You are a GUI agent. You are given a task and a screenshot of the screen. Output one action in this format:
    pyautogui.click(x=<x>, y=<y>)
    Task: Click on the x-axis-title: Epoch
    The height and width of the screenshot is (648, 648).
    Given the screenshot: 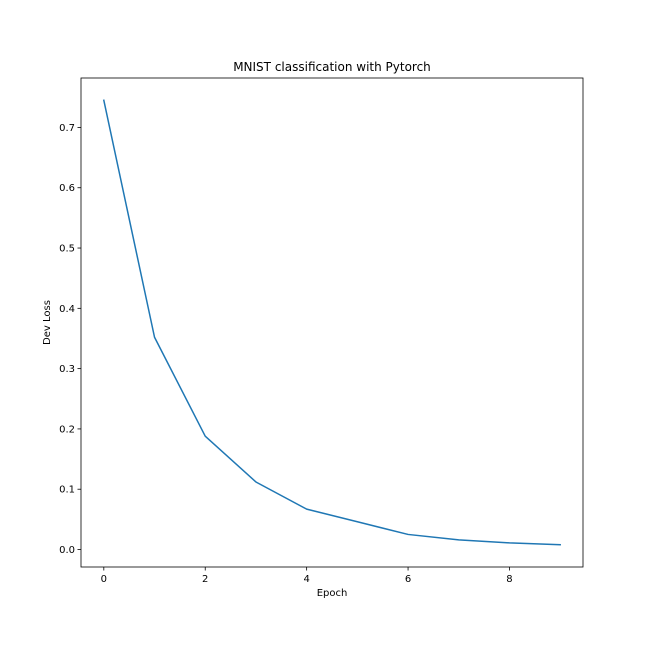 What is the action you would take?
    pyautogui.click(x=332, y=593)
    